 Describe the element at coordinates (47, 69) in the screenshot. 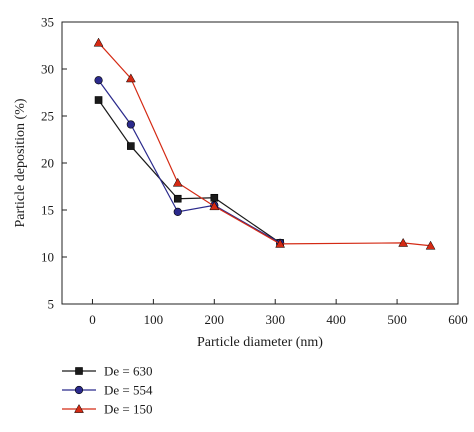

I see `y-tick-label: 30` at that location.